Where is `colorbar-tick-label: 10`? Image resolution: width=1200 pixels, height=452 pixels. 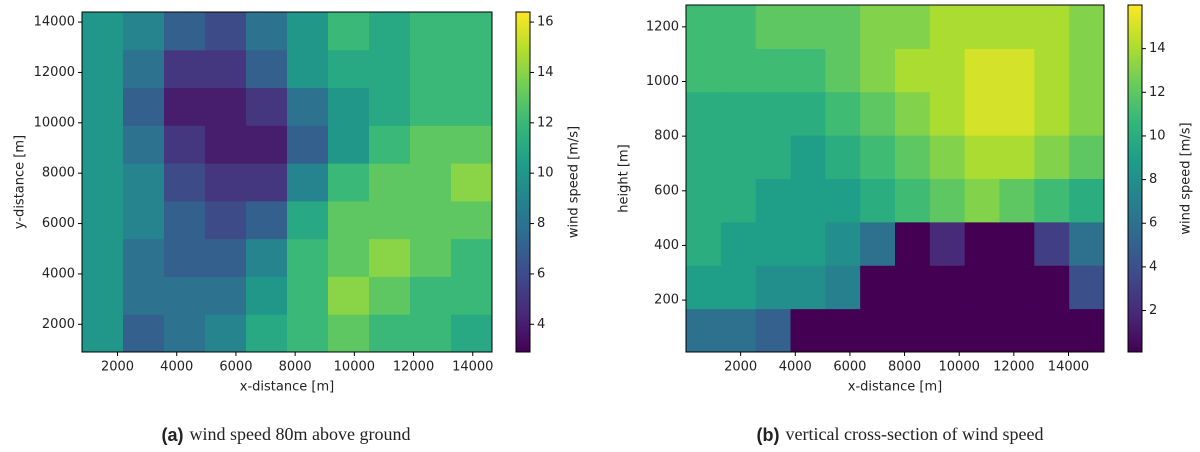
colorbar-tick-label: 10 is located at coordinates (1157, 135).